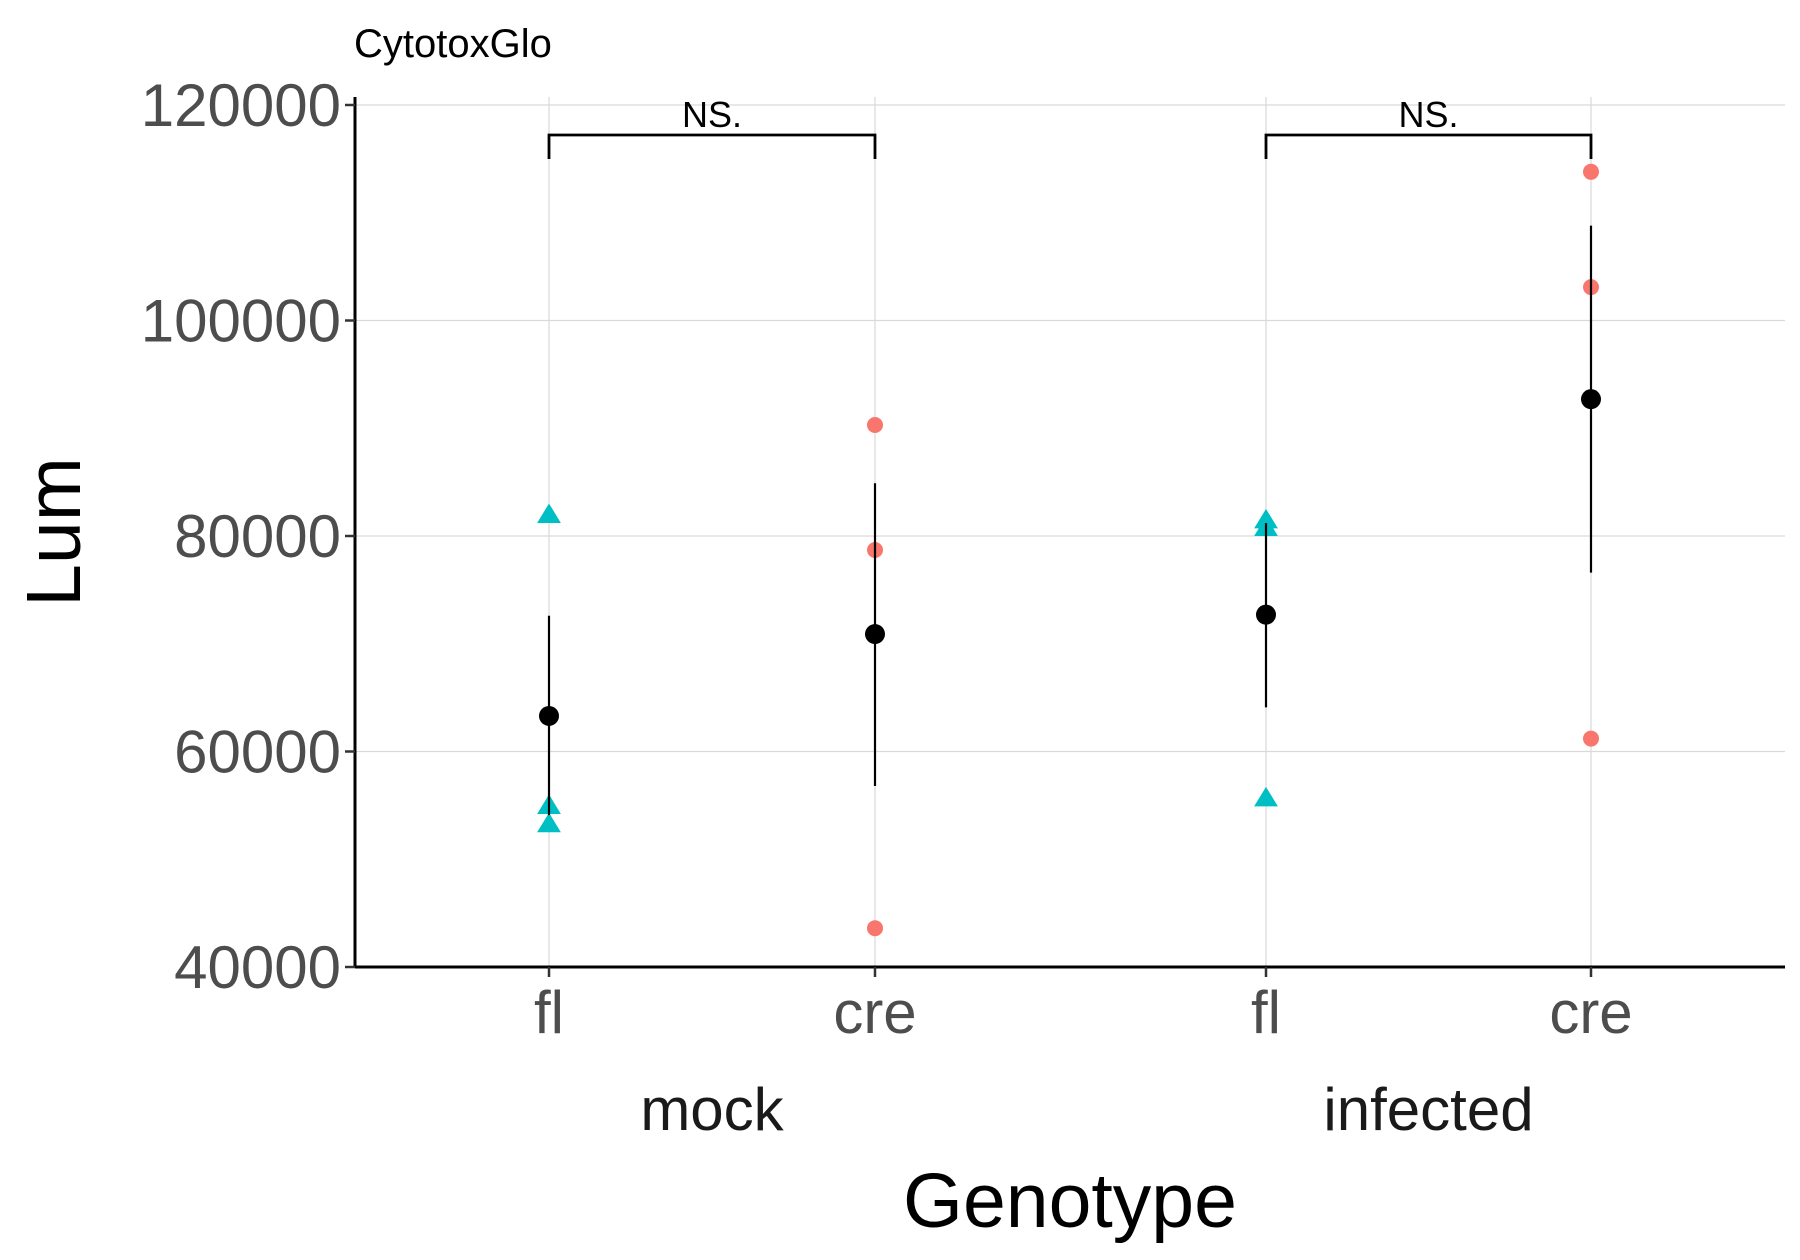 The height and width of the screenshot is (1260, 1800). Describe the element at coordinates (453, 44) in the screenshot. I see `chart-title: CytotoxGlo` at that location.